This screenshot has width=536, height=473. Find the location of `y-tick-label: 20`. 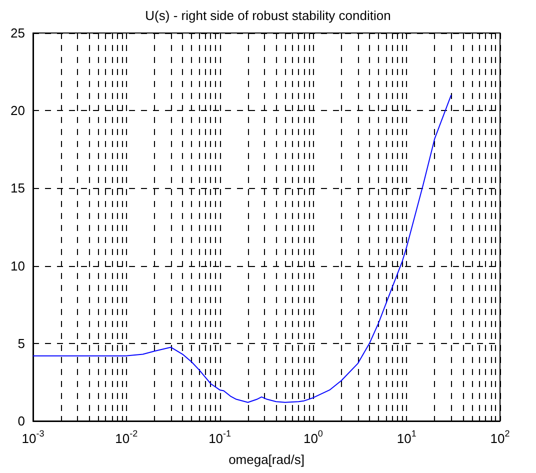

y-tick-label: 20 is located at coordinates (17, 110).